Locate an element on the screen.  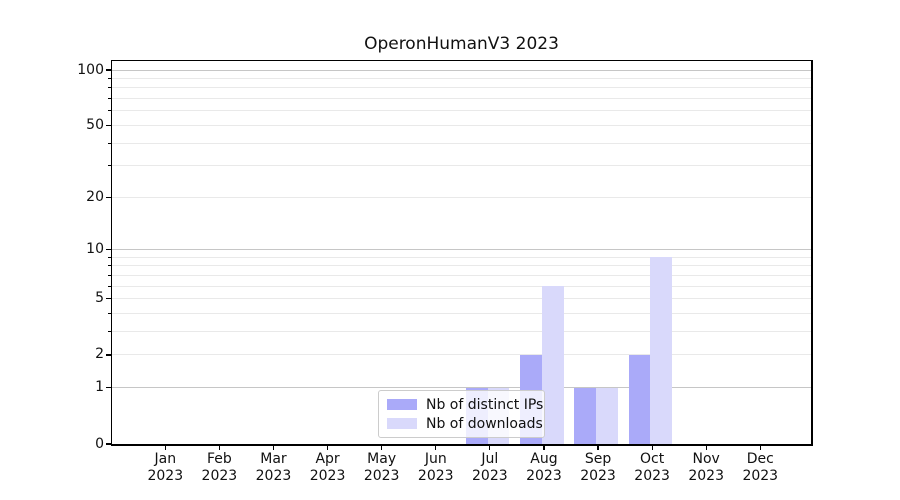
y-tick-label-20: 20 is located at coordinates (95, 196).